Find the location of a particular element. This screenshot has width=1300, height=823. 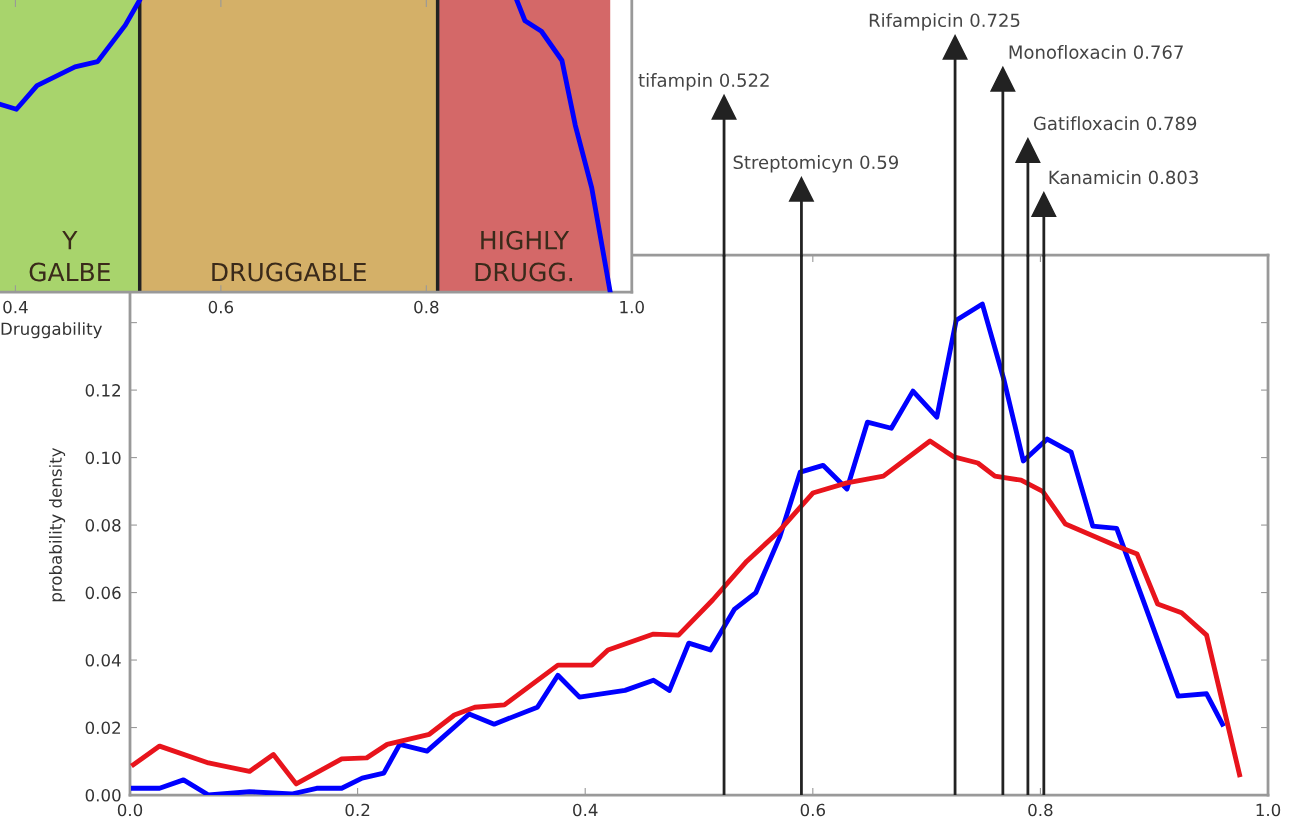

ref-line-label: Gatifloxacin 0.789 is located at coordinates (1115, 123).